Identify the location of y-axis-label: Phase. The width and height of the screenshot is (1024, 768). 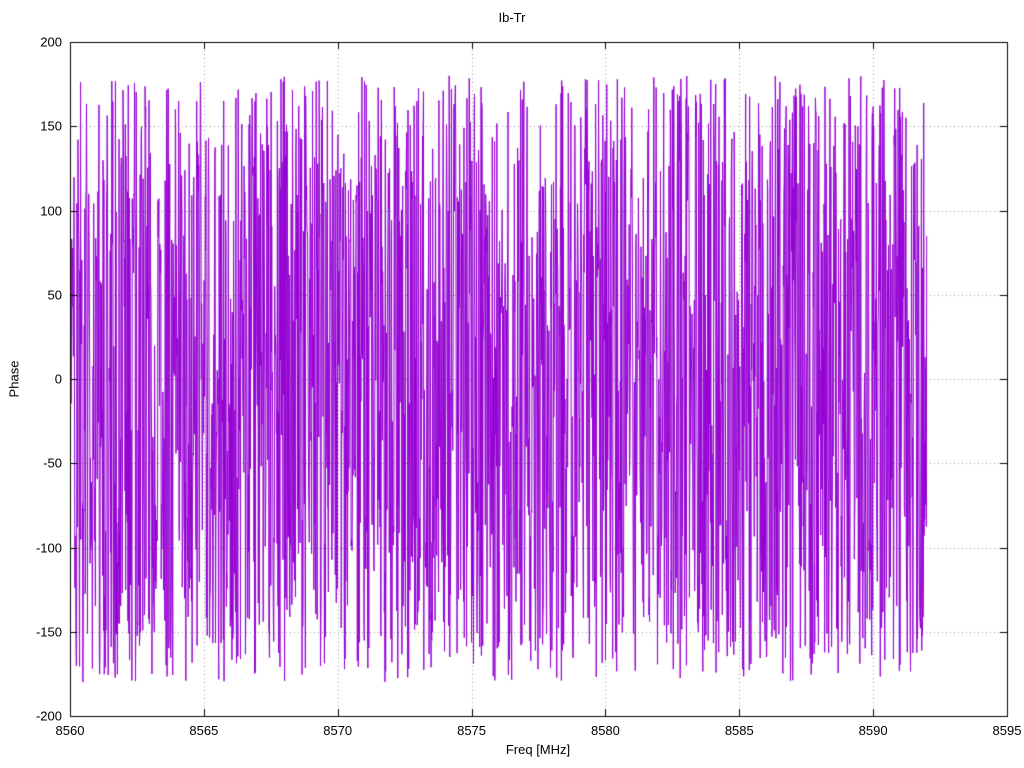
(14, 379).